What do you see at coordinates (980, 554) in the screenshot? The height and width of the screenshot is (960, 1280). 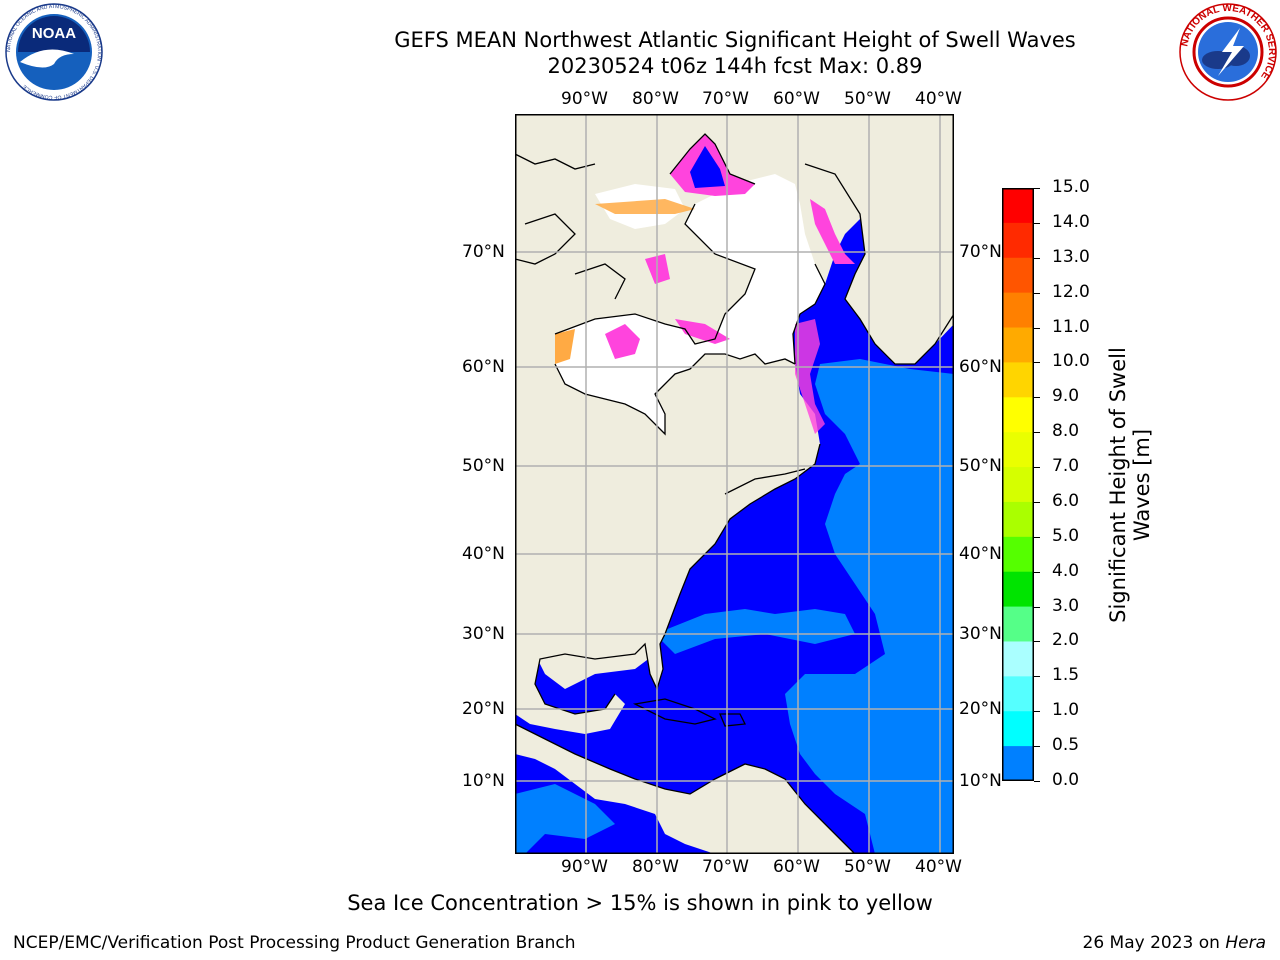 I see `lat-label-right: 40°N` at bounding box center [980, 554].